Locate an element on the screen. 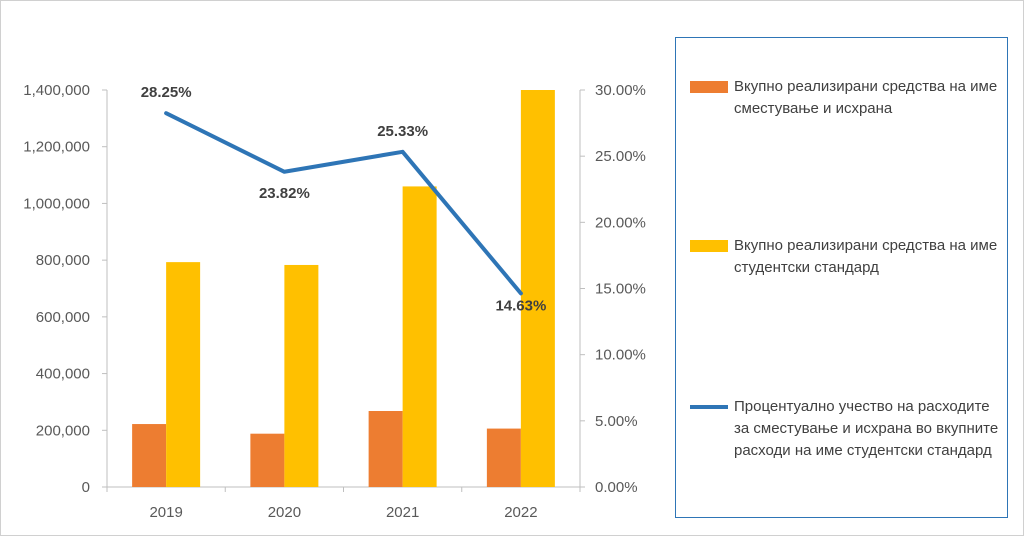 Image resolution: width=1024 pixels, height=536 pixels. legend-swatch-student-standard is located at coordinates (709, 246).